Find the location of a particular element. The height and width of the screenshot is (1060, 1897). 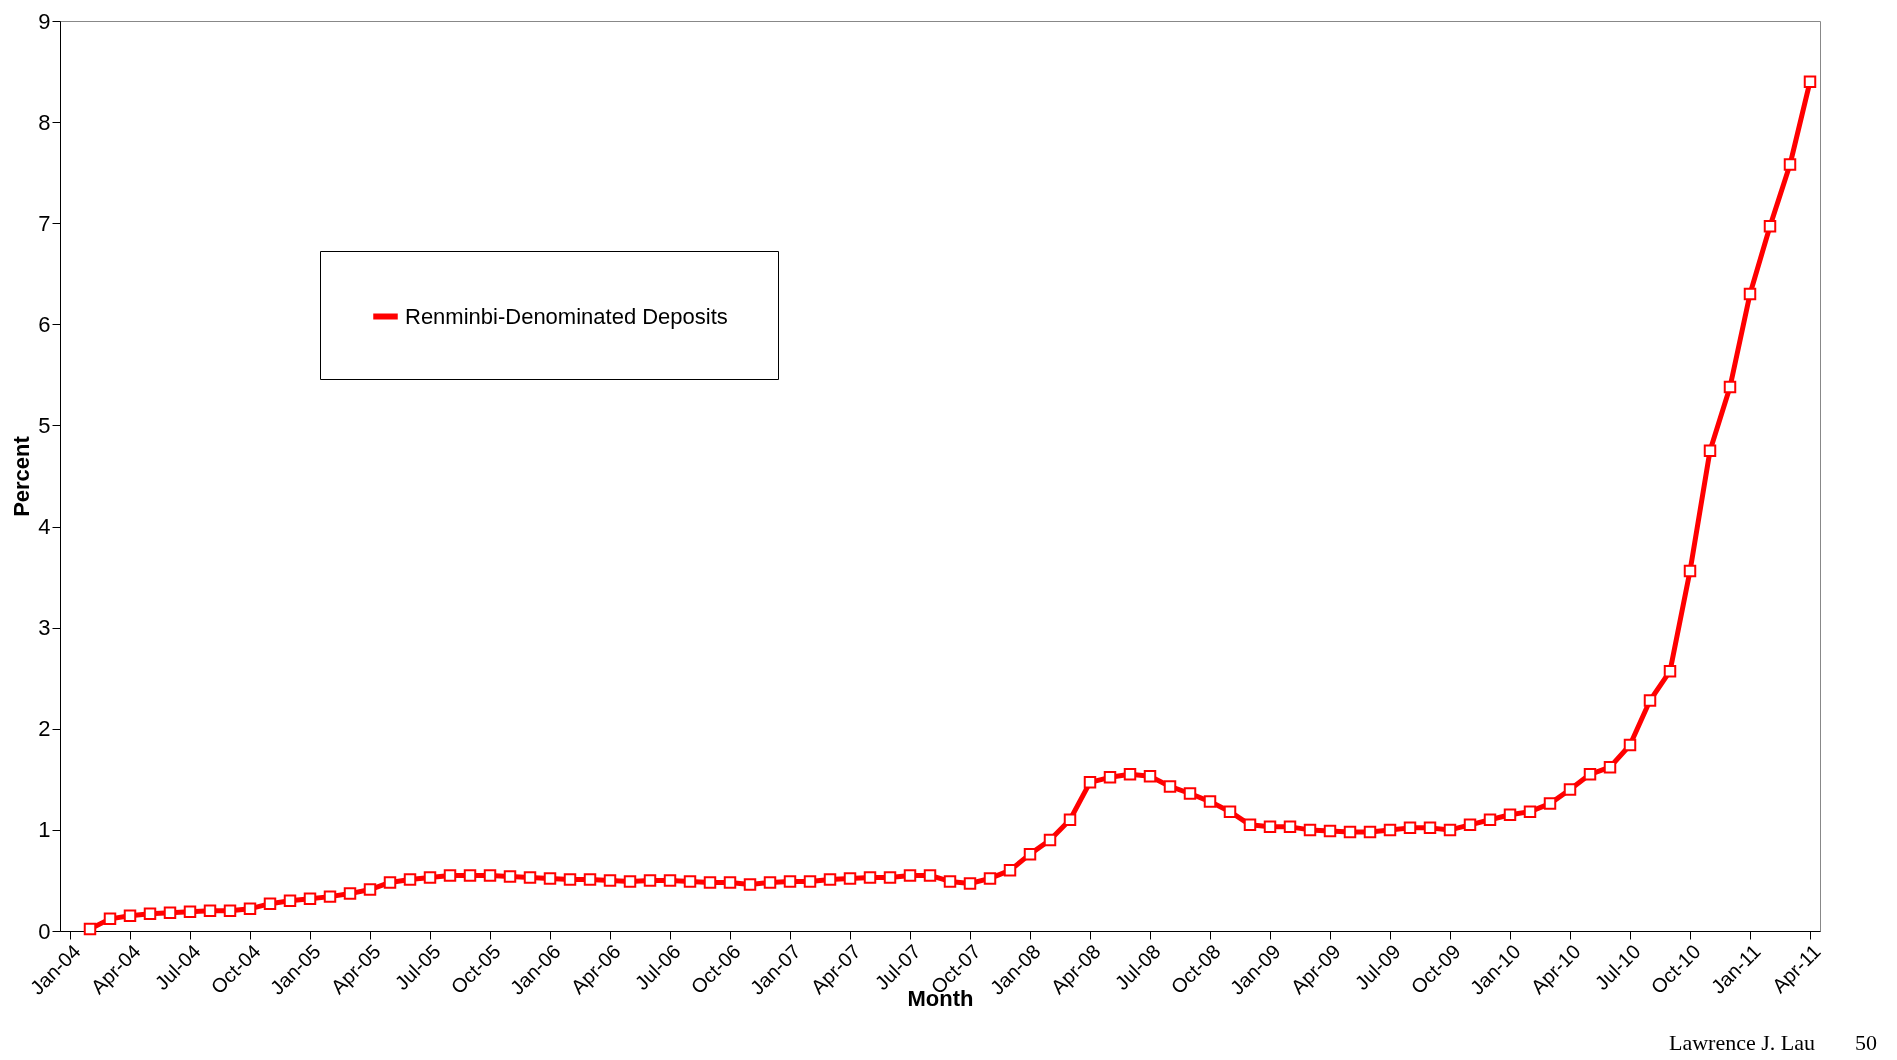

y-tick-label: 3 is located at coordinates (44, 628).